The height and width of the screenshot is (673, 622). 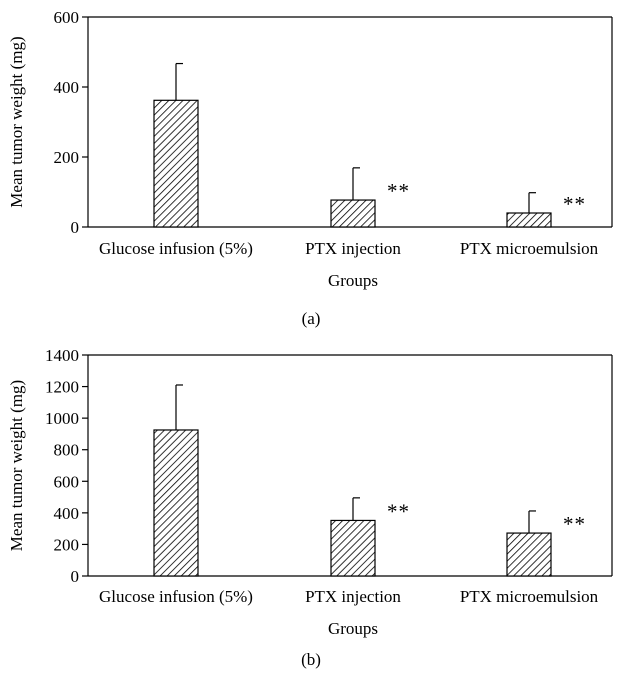 I want to click on chart-b-ytick-label: 1200, so click(x=62, y=387).